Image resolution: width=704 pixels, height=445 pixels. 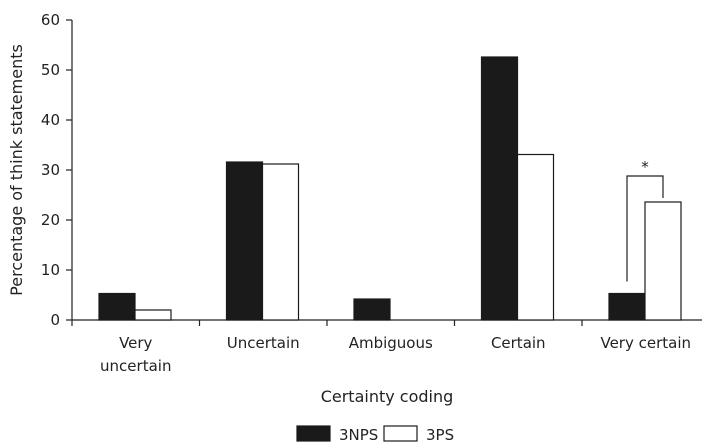 I want to click on x-tick-label: Ambiguous, so click(x=391, y=343).